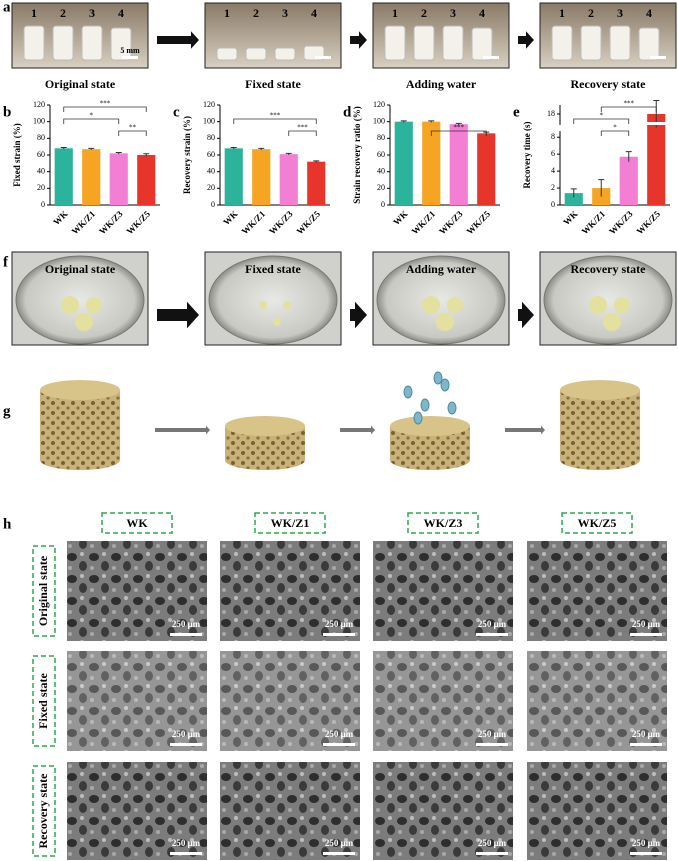 The width and height of the screenshot is (678, 861). What do you see at coordinates (381, 137) in the screenshot?
I see `y-tick-label: 80` at bounding box center [381, 137].